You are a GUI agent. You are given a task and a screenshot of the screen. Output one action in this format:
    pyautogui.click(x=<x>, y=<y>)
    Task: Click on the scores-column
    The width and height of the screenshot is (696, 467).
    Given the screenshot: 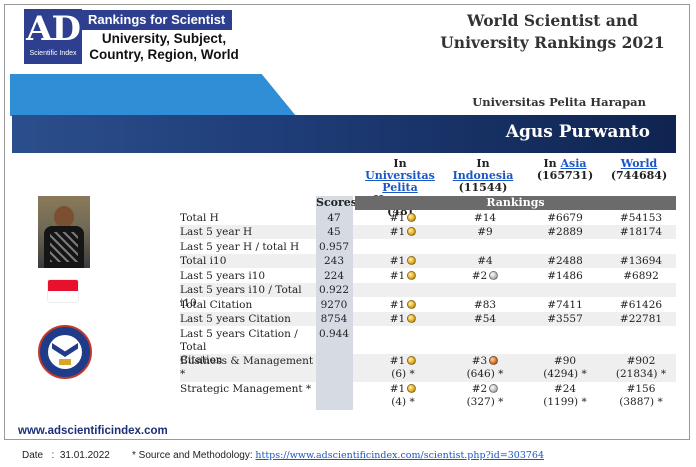 What is the action you would take?
    pyautogui.click(x=334, y=303)
    